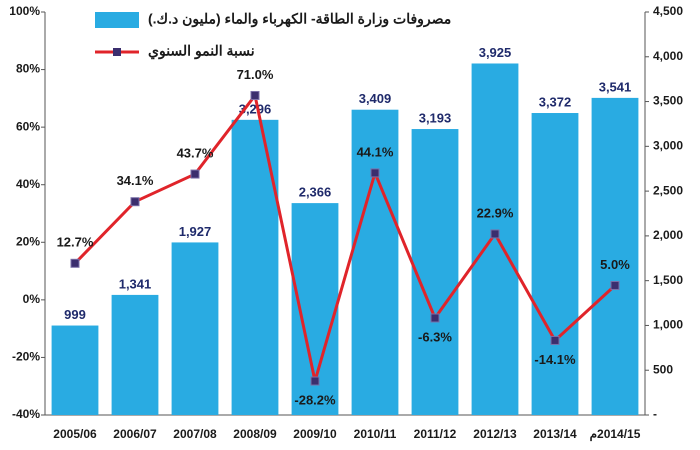 The width and height of the screenshot is (700, 450). Describe the element at coordinates (663, 369) in the screenshot. I see `y2-tick-label: 500` at that location.